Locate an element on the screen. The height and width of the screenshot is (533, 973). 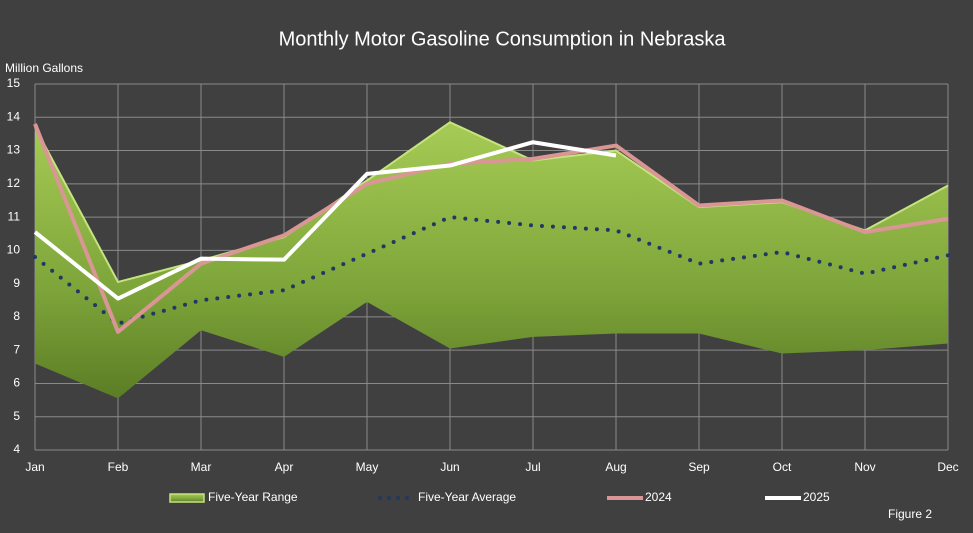
legend: Five-Year Range Five-Year Average 2024 2025 is located at coordinates (499, 497).